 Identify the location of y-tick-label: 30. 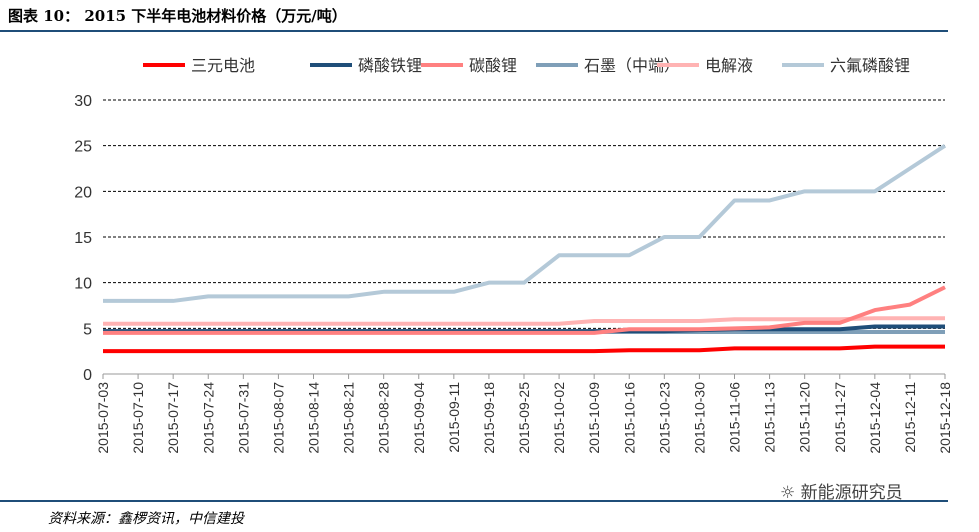
(83, 101).